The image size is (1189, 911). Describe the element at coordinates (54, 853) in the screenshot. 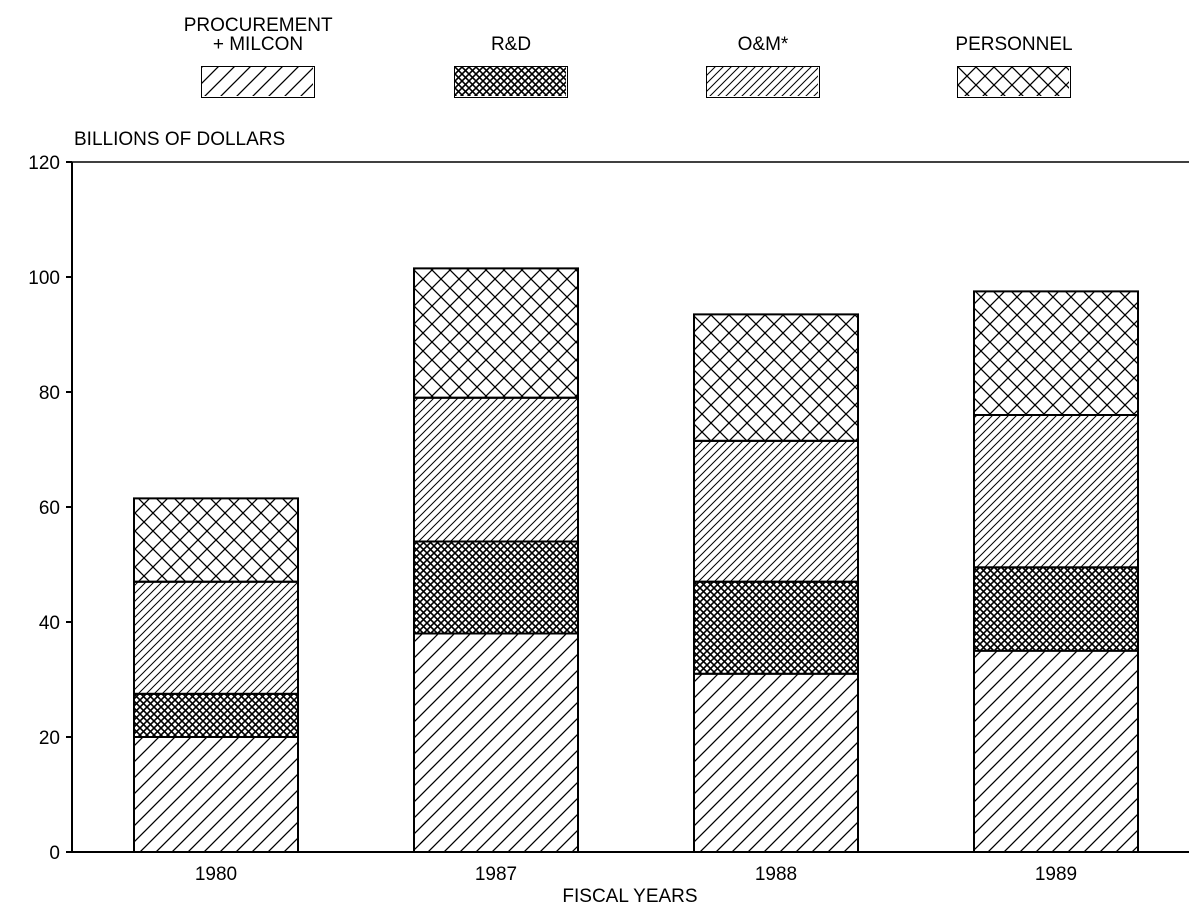

I see `y-tick-label: 0` at that location.